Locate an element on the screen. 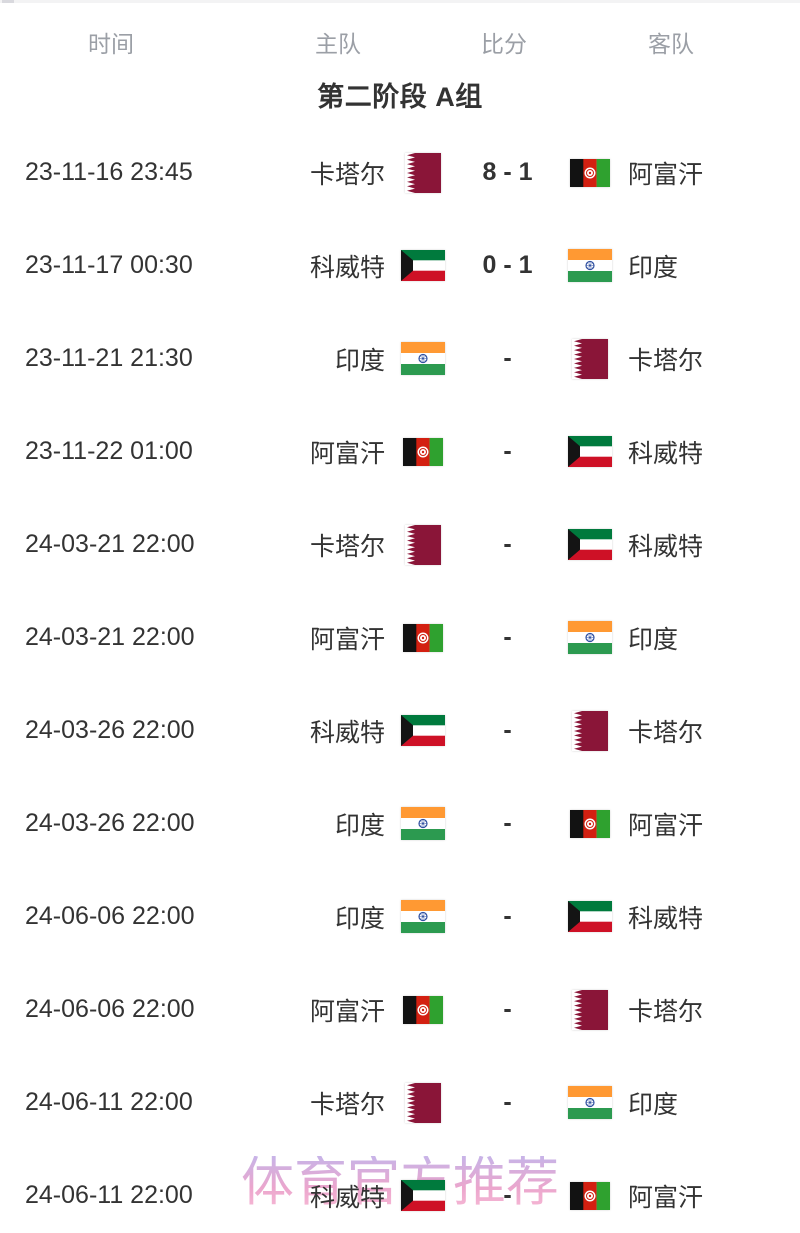 This screenshot has height=1233, width=800. home-team-name: 科威特 is located at coordinates (347, 732).